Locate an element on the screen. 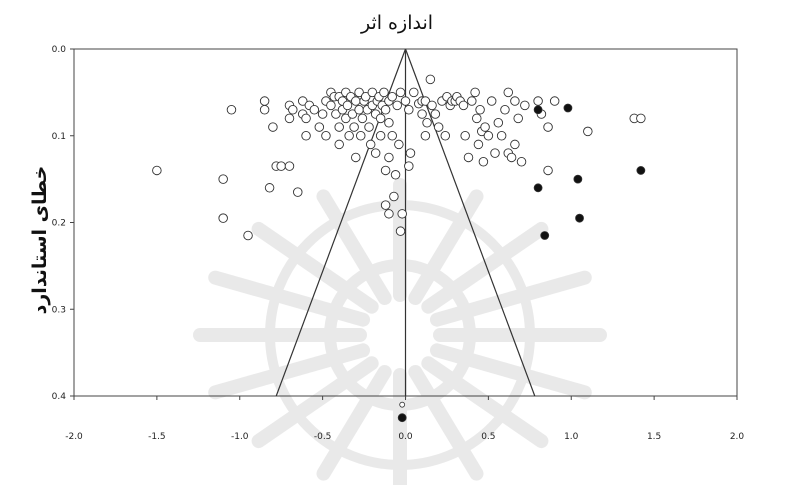  funnel-right-line is located at coordinates (470, 222).